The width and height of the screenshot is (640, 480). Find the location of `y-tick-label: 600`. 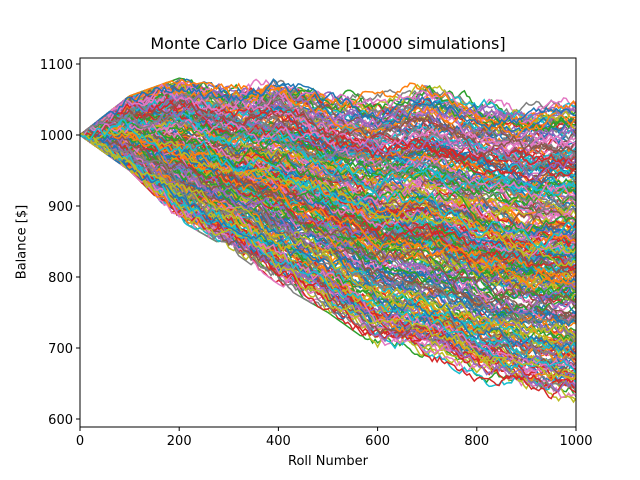

y-tick-label: 600 is located at coordinates (60, 420).